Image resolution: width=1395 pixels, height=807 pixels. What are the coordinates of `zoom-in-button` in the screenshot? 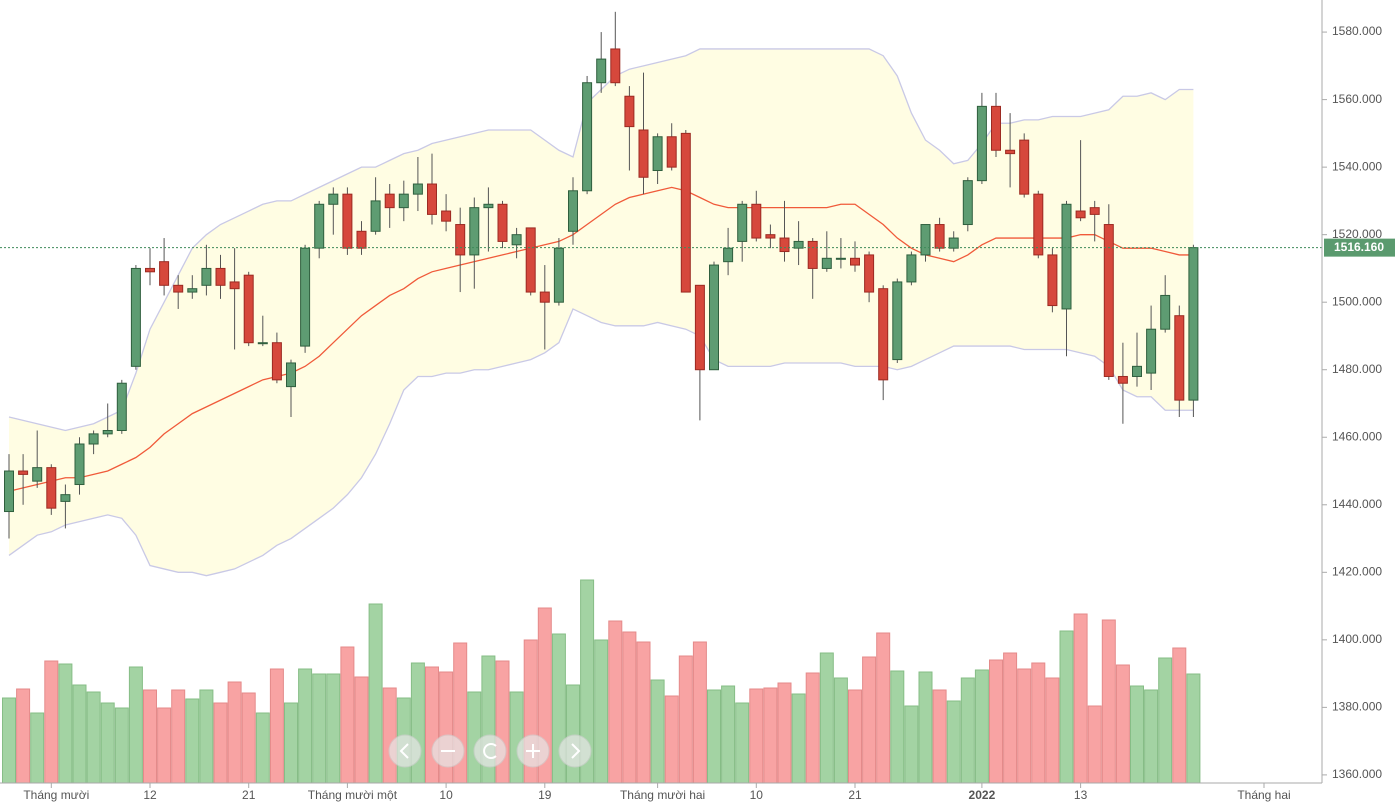 It's located at (533, 751).